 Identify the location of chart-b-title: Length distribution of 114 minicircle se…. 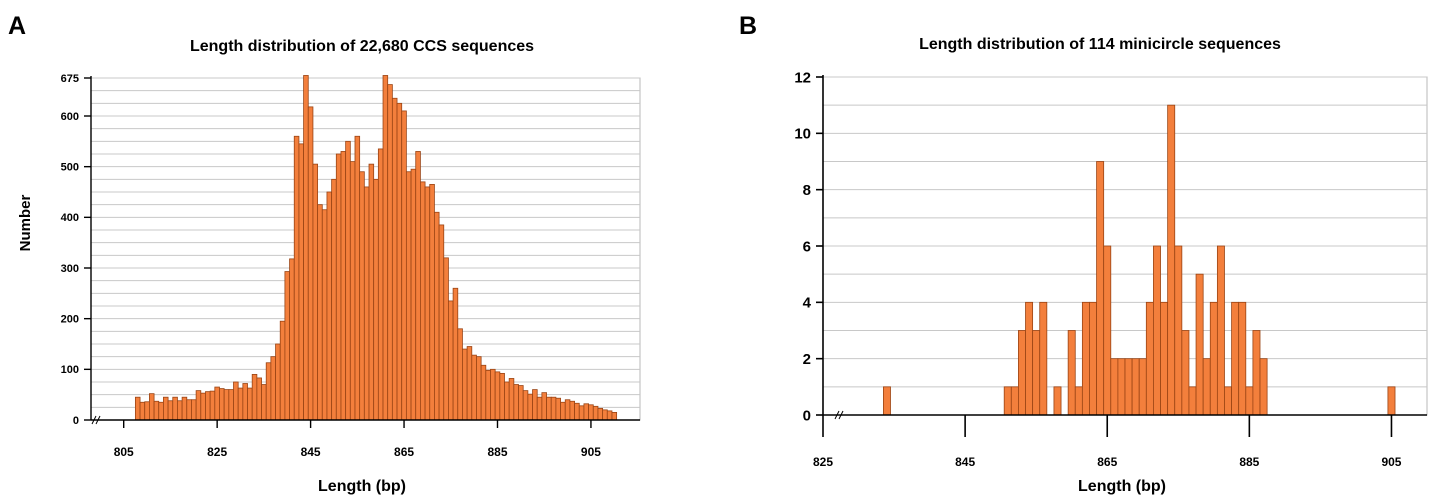
(1100, 44).